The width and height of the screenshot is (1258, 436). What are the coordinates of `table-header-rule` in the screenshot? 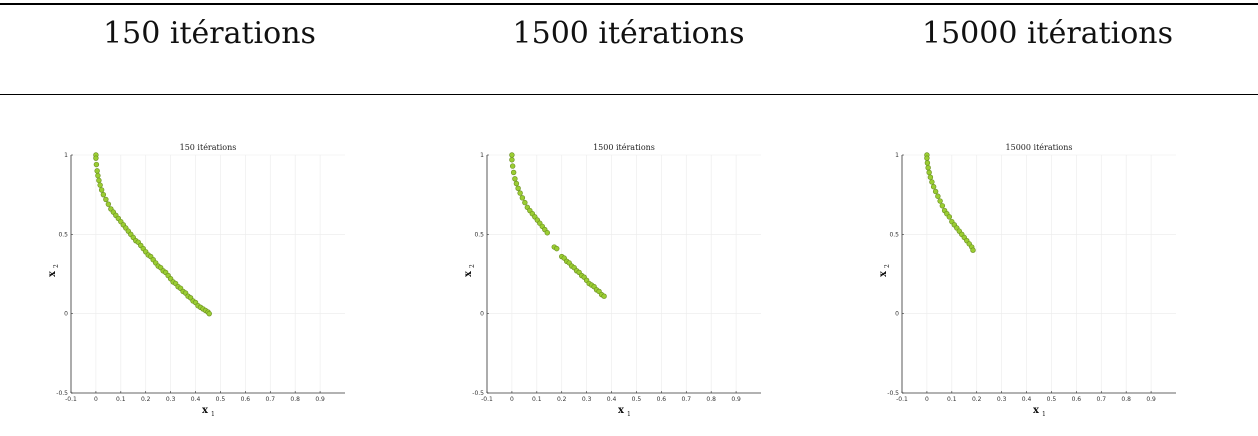 It's located at (629, 94).